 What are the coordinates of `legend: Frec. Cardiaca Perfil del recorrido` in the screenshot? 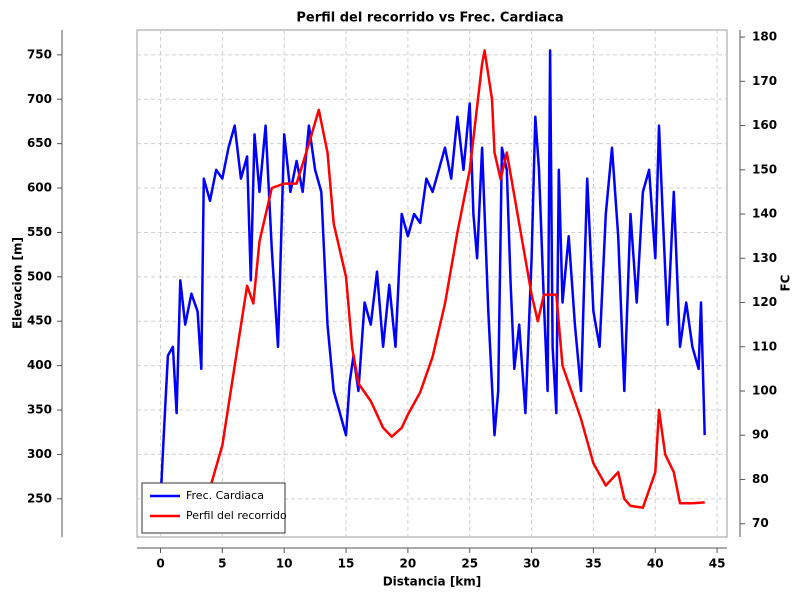 It's located at (214, 508).